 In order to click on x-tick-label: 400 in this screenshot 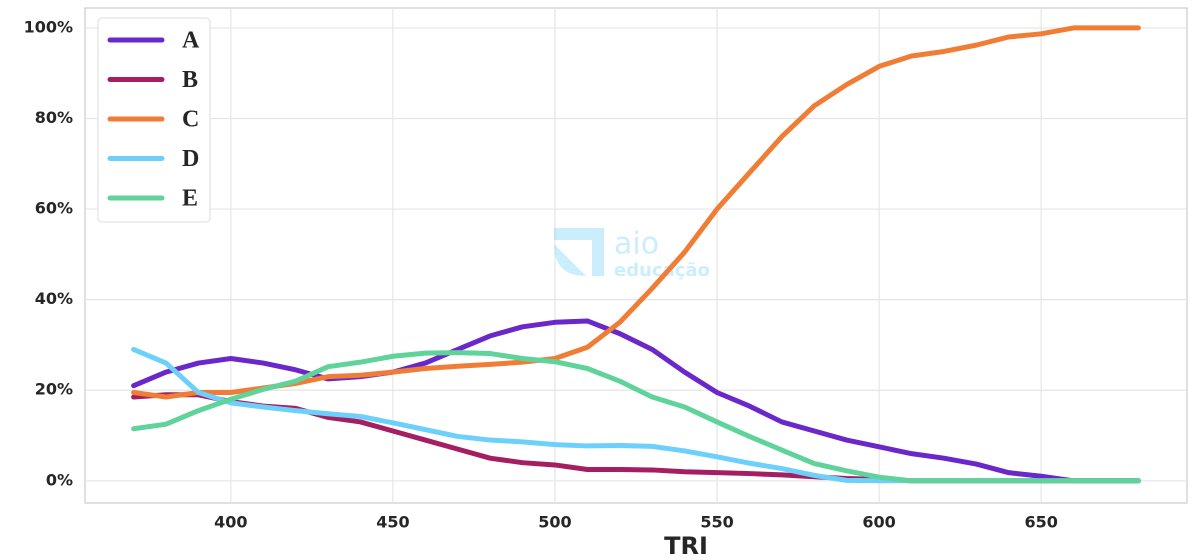, I will do `click(230, 522)`.